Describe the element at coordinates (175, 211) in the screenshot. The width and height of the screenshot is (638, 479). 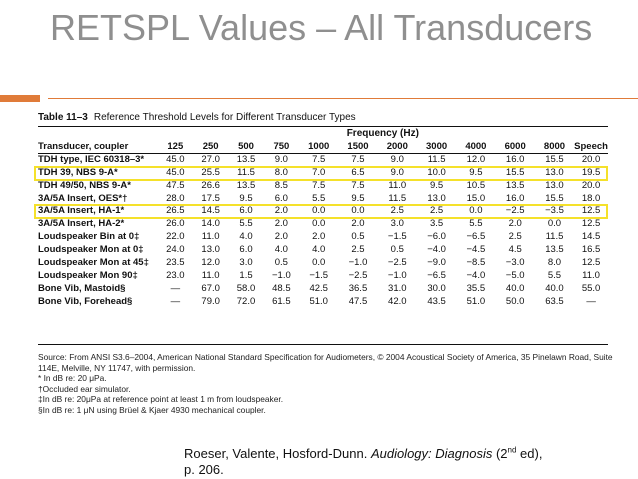
I see `table-cell: 26.5` at that location.